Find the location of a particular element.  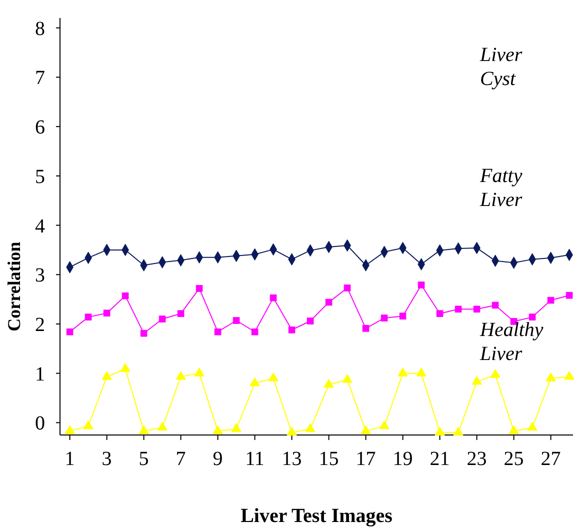

annotation: Liver Cyst is located at coordinates (500, 67).